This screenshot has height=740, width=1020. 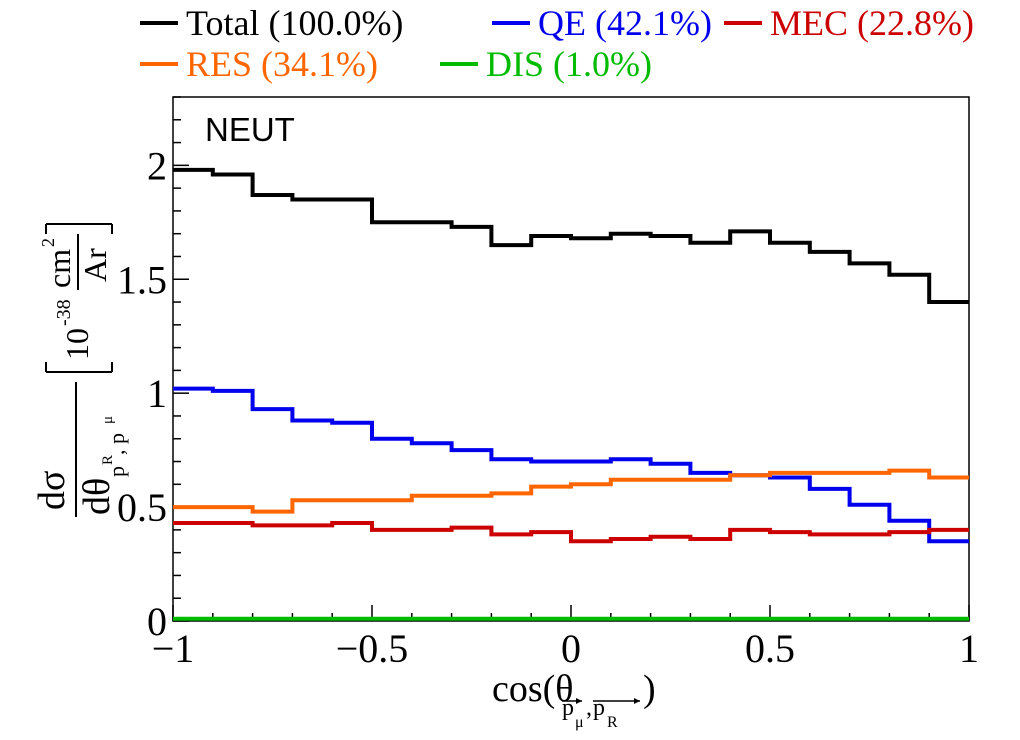 I want to click on y-tick-label: 2, so click(x=157, y=165).